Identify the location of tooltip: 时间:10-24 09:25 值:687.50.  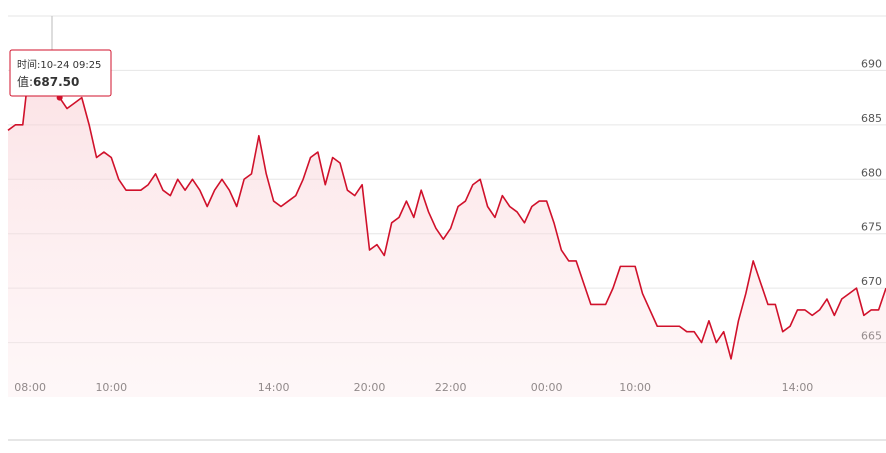
(60, 73).